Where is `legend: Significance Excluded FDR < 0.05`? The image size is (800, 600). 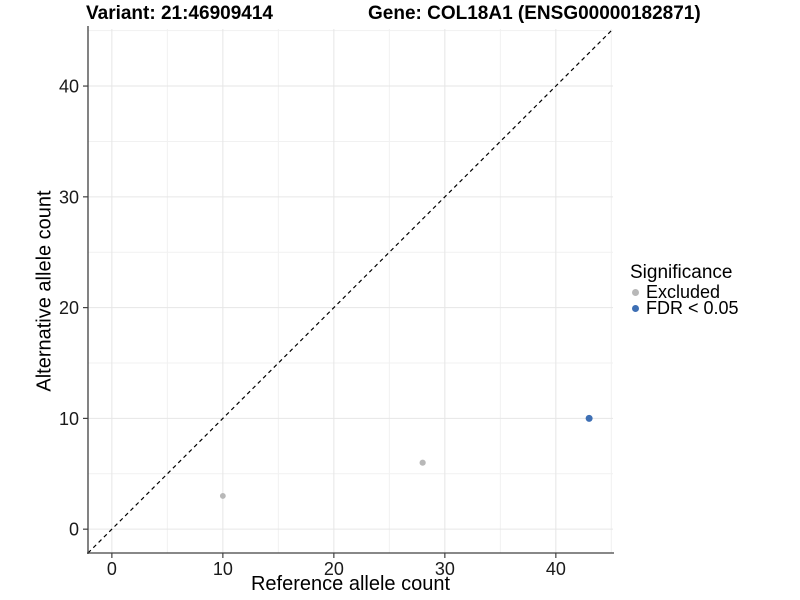 legend: Significance Excluded FDR < 0.05 is located at coordinates (684, 290).